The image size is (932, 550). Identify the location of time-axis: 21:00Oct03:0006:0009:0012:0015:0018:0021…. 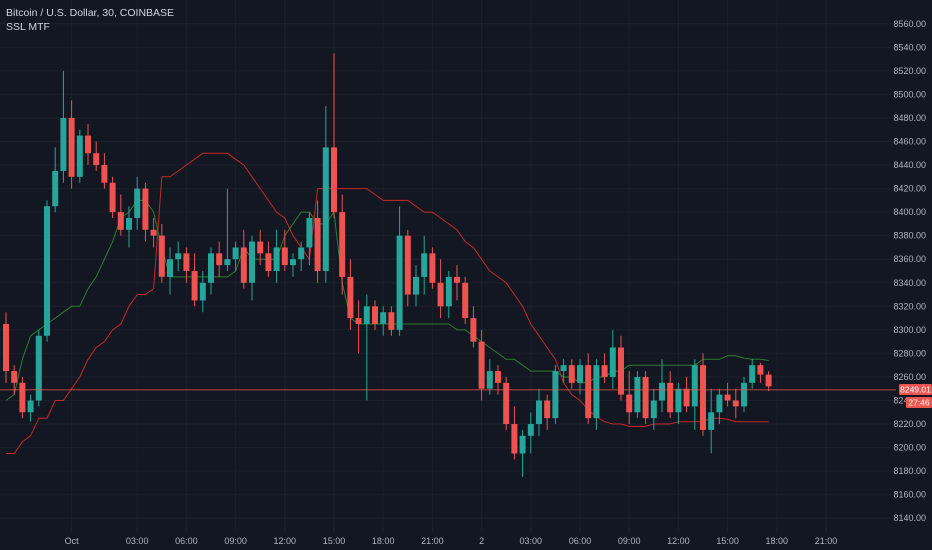
(419, 541).